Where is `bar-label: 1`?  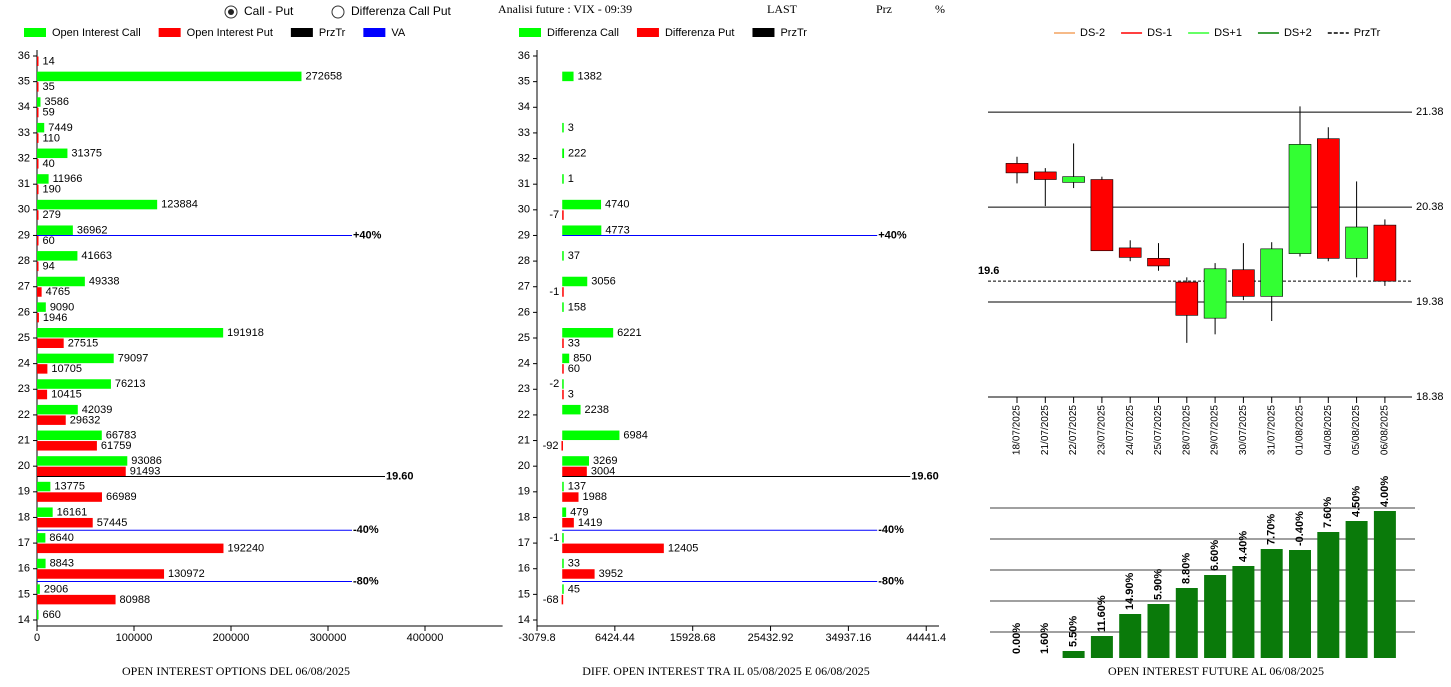
bar-label: 1 is located at coordinates (571, 179).